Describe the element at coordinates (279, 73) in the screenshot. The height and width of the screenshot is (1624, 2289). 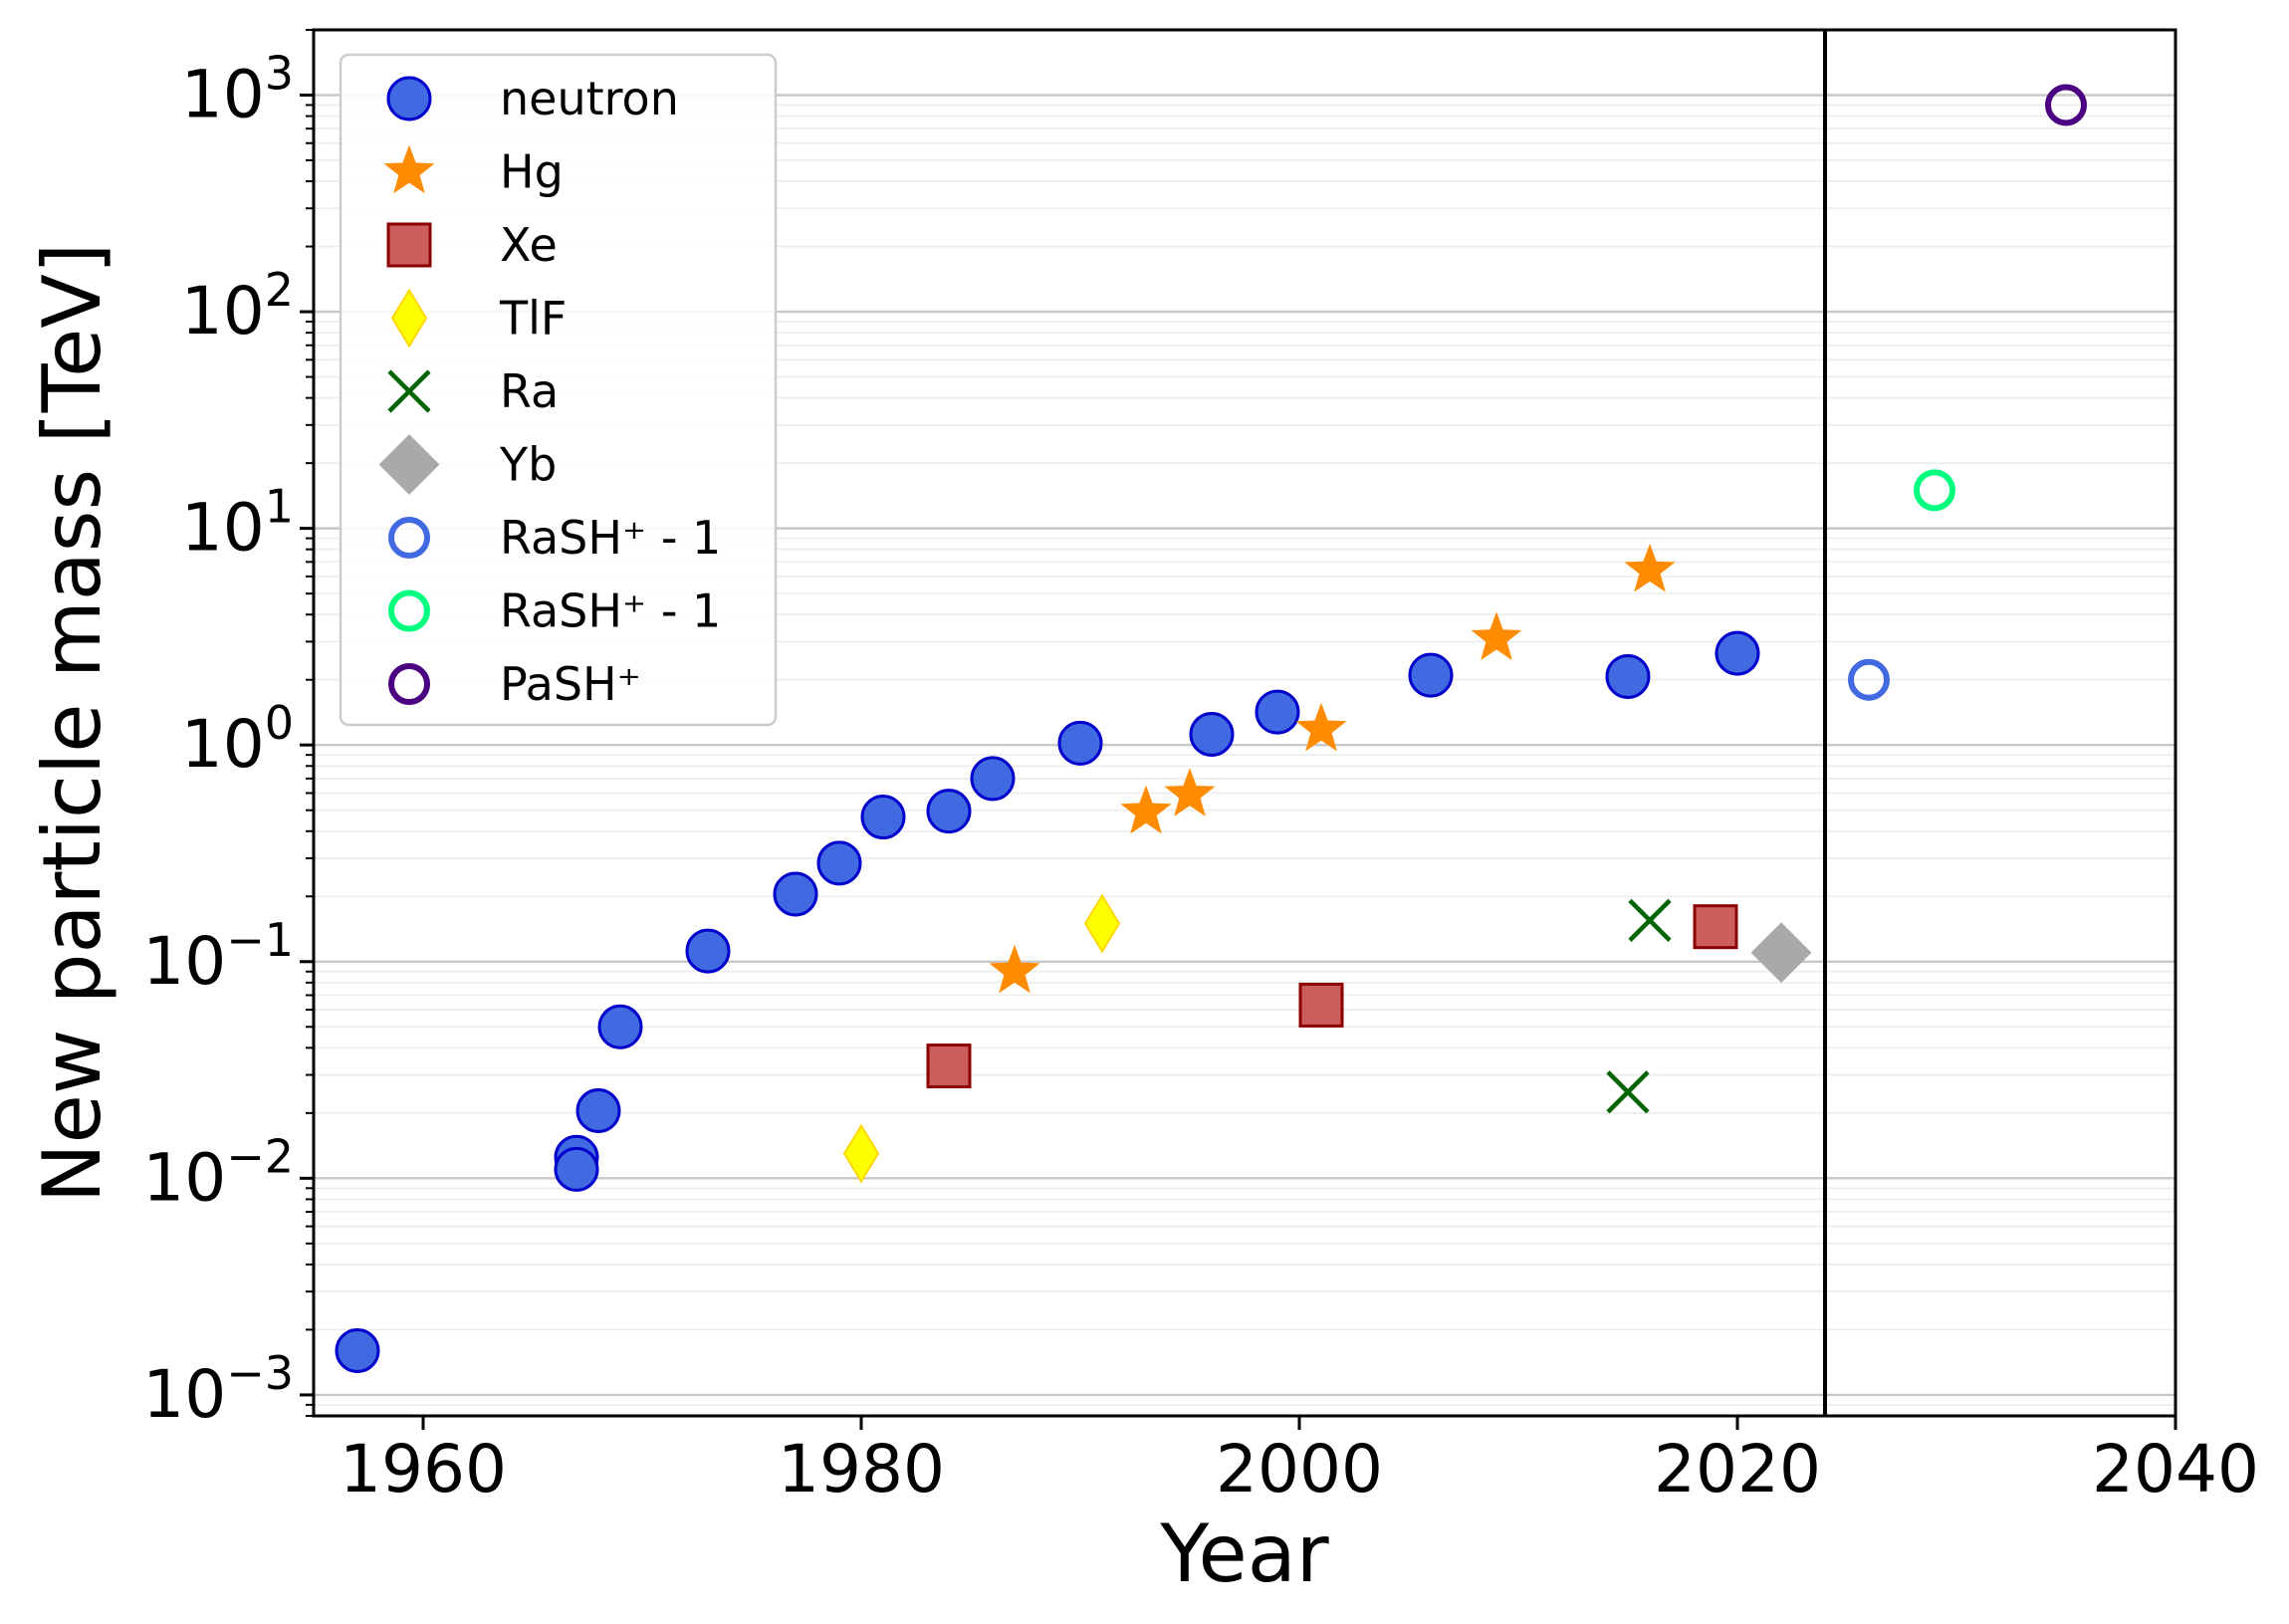
I see `y-tick-exponent: 3` at that location.